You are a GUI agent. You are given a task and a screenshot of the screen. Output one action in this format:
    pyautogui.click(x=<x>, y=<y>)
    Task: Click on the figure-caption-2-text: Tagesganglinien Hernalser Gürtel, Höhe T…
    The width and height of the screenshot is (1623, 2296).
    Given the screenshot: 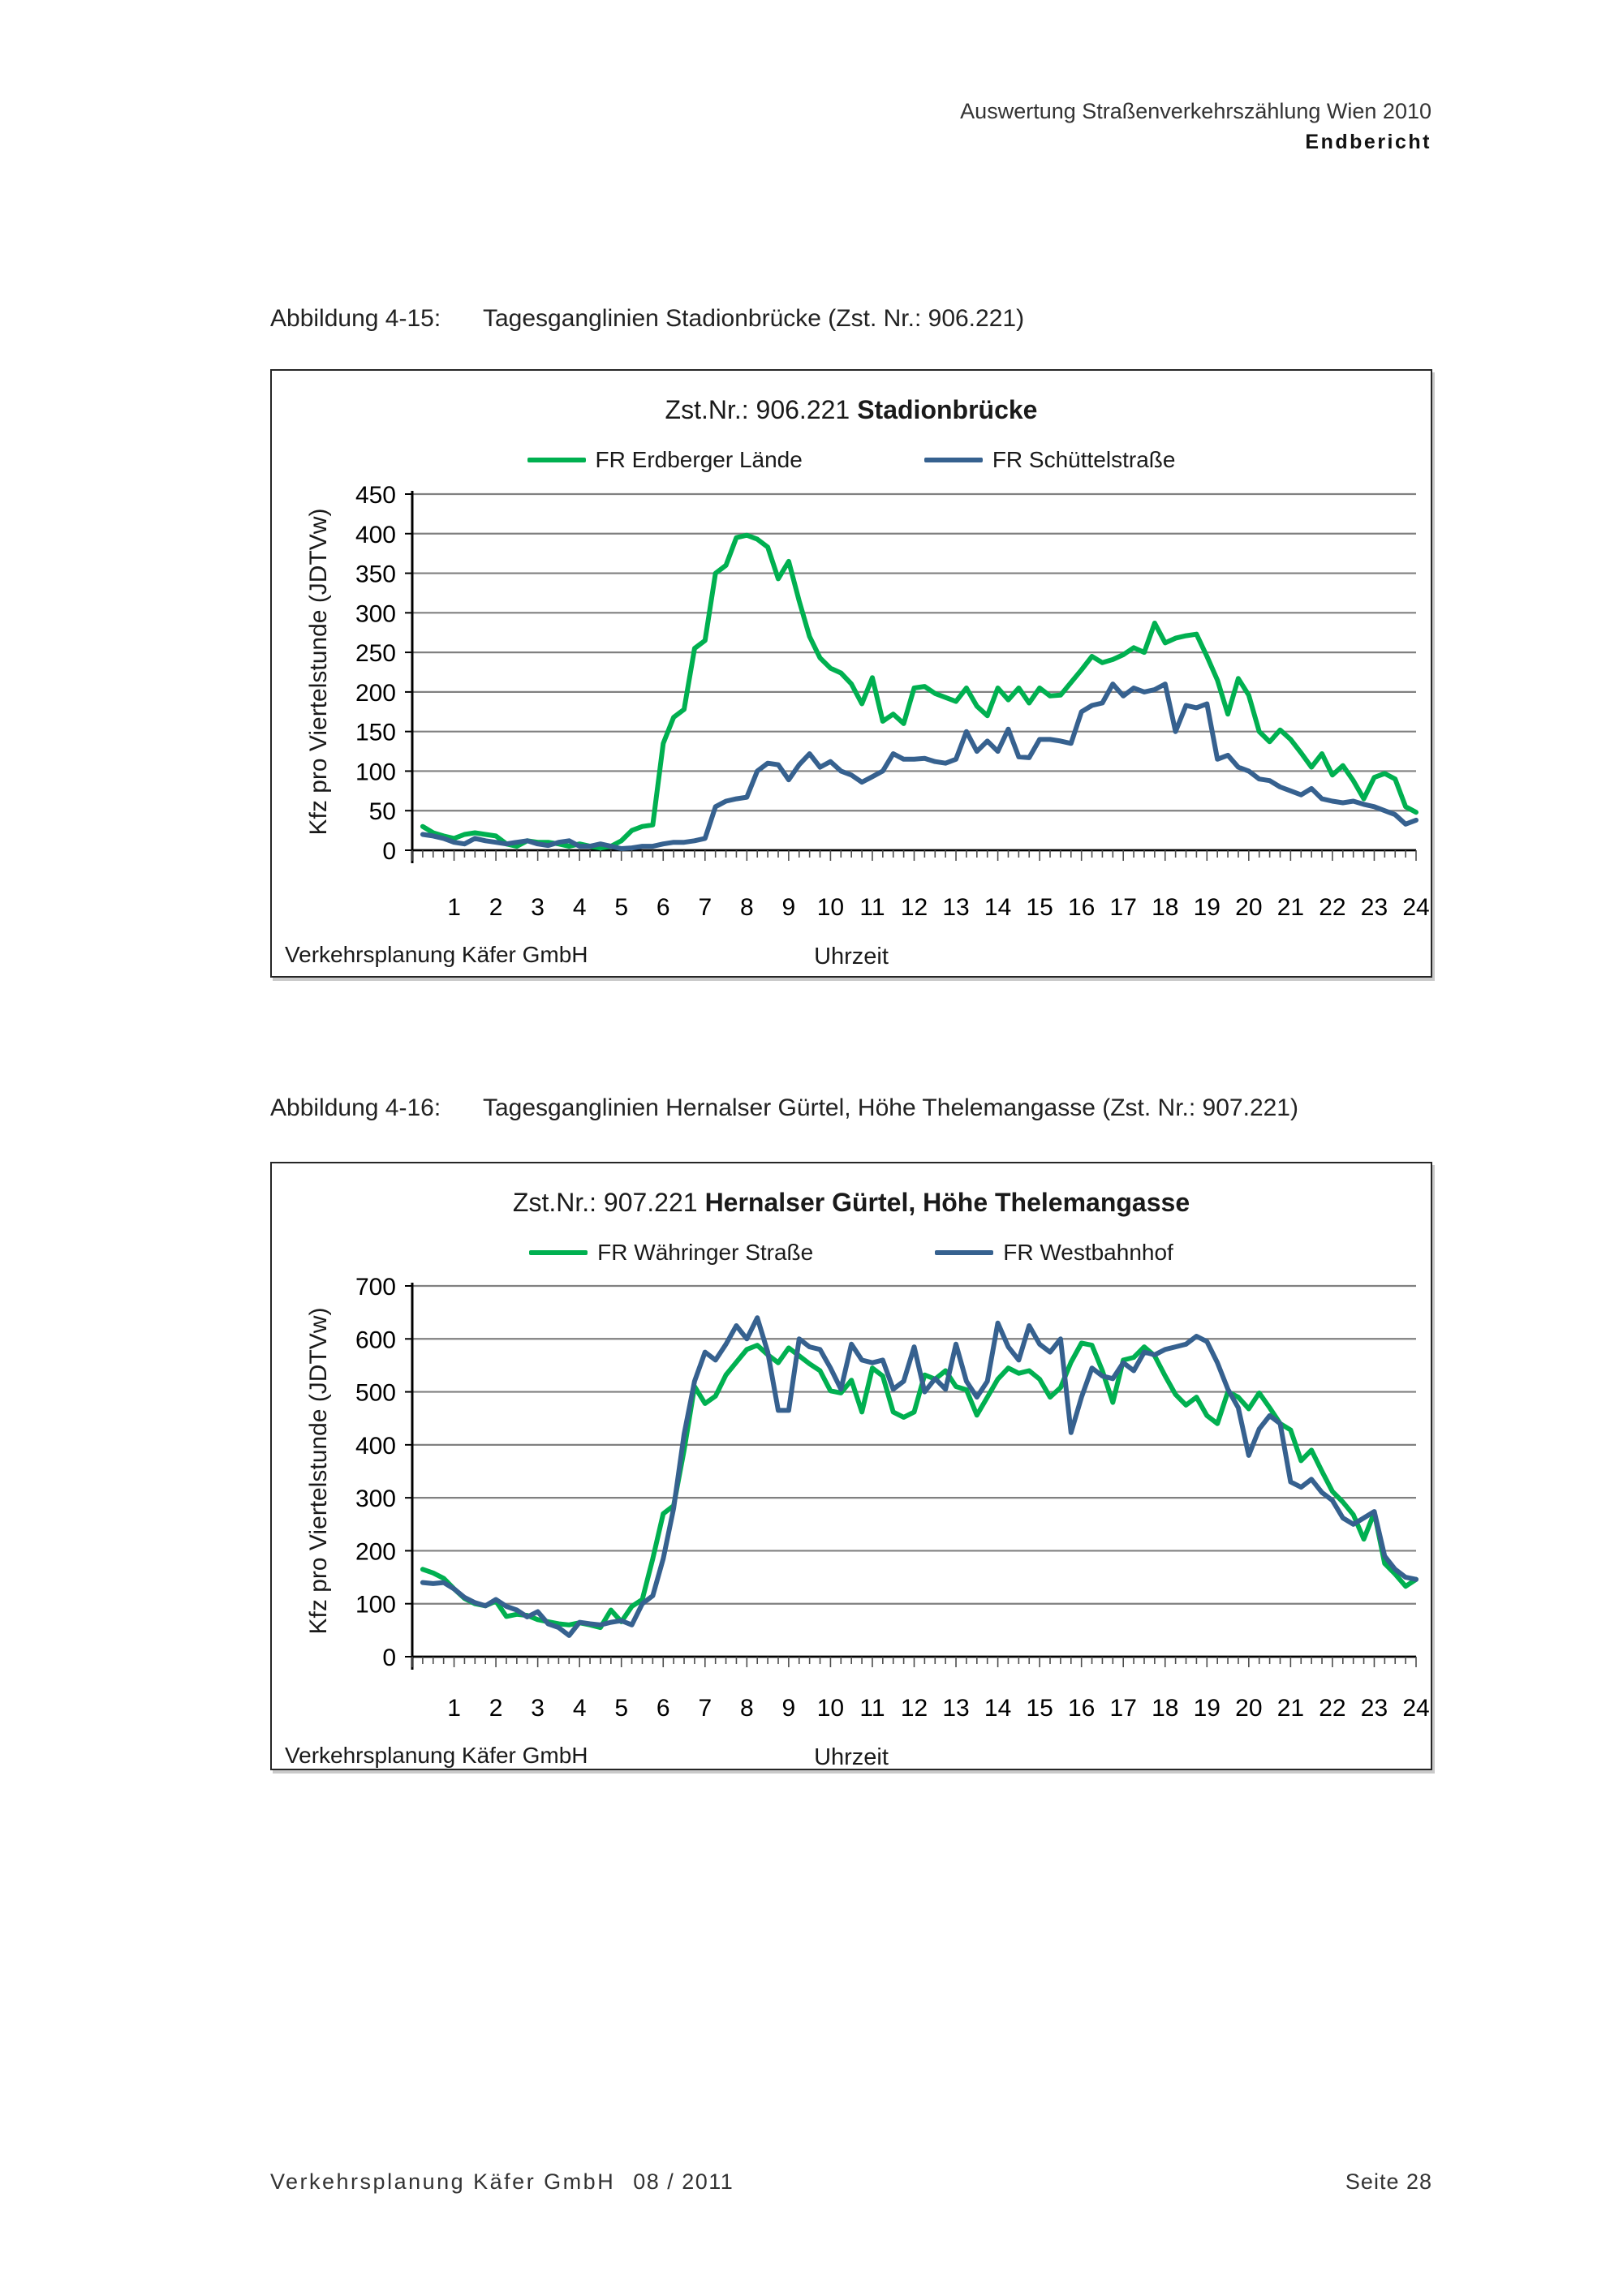 What is the action you would take?
    pyautogui.click(x=890, y=1107)
    